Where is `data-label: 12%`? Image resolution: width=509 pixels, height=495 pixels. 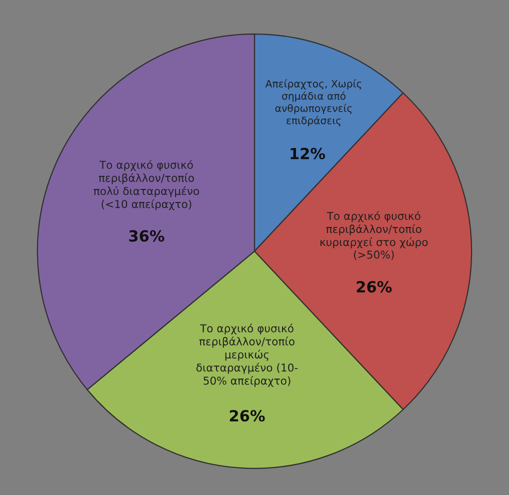
data-label: 12% is located at coordinates (308, 154).